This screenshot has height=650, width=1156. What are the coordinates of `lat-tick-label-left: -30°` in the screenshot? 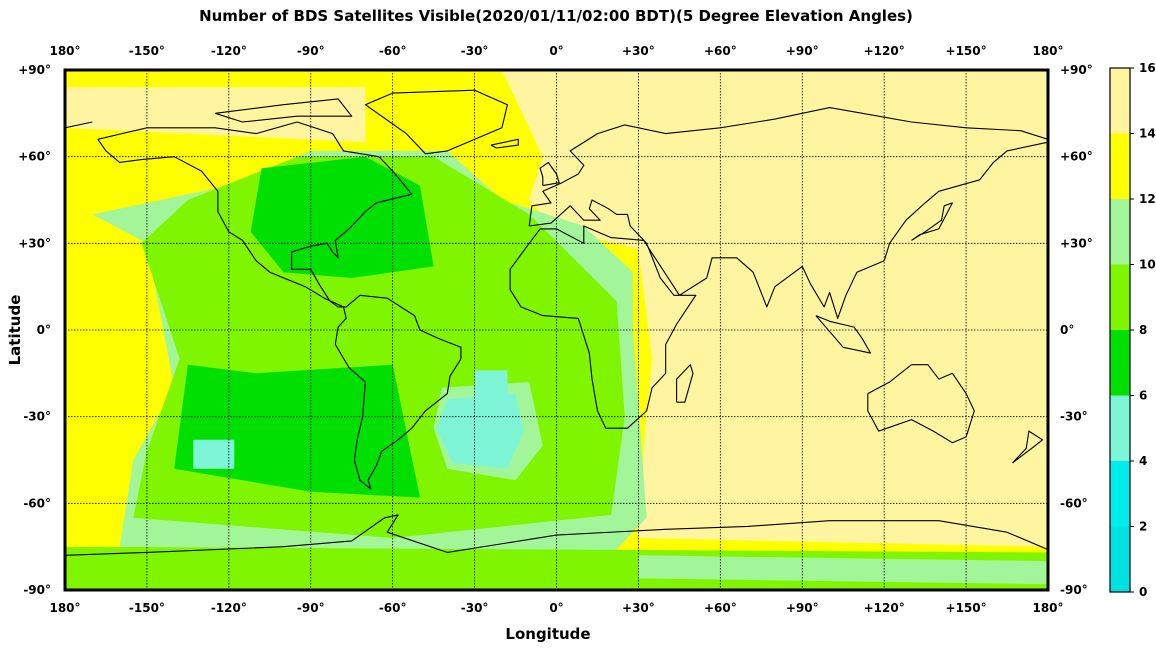 It's located at (37, 417).